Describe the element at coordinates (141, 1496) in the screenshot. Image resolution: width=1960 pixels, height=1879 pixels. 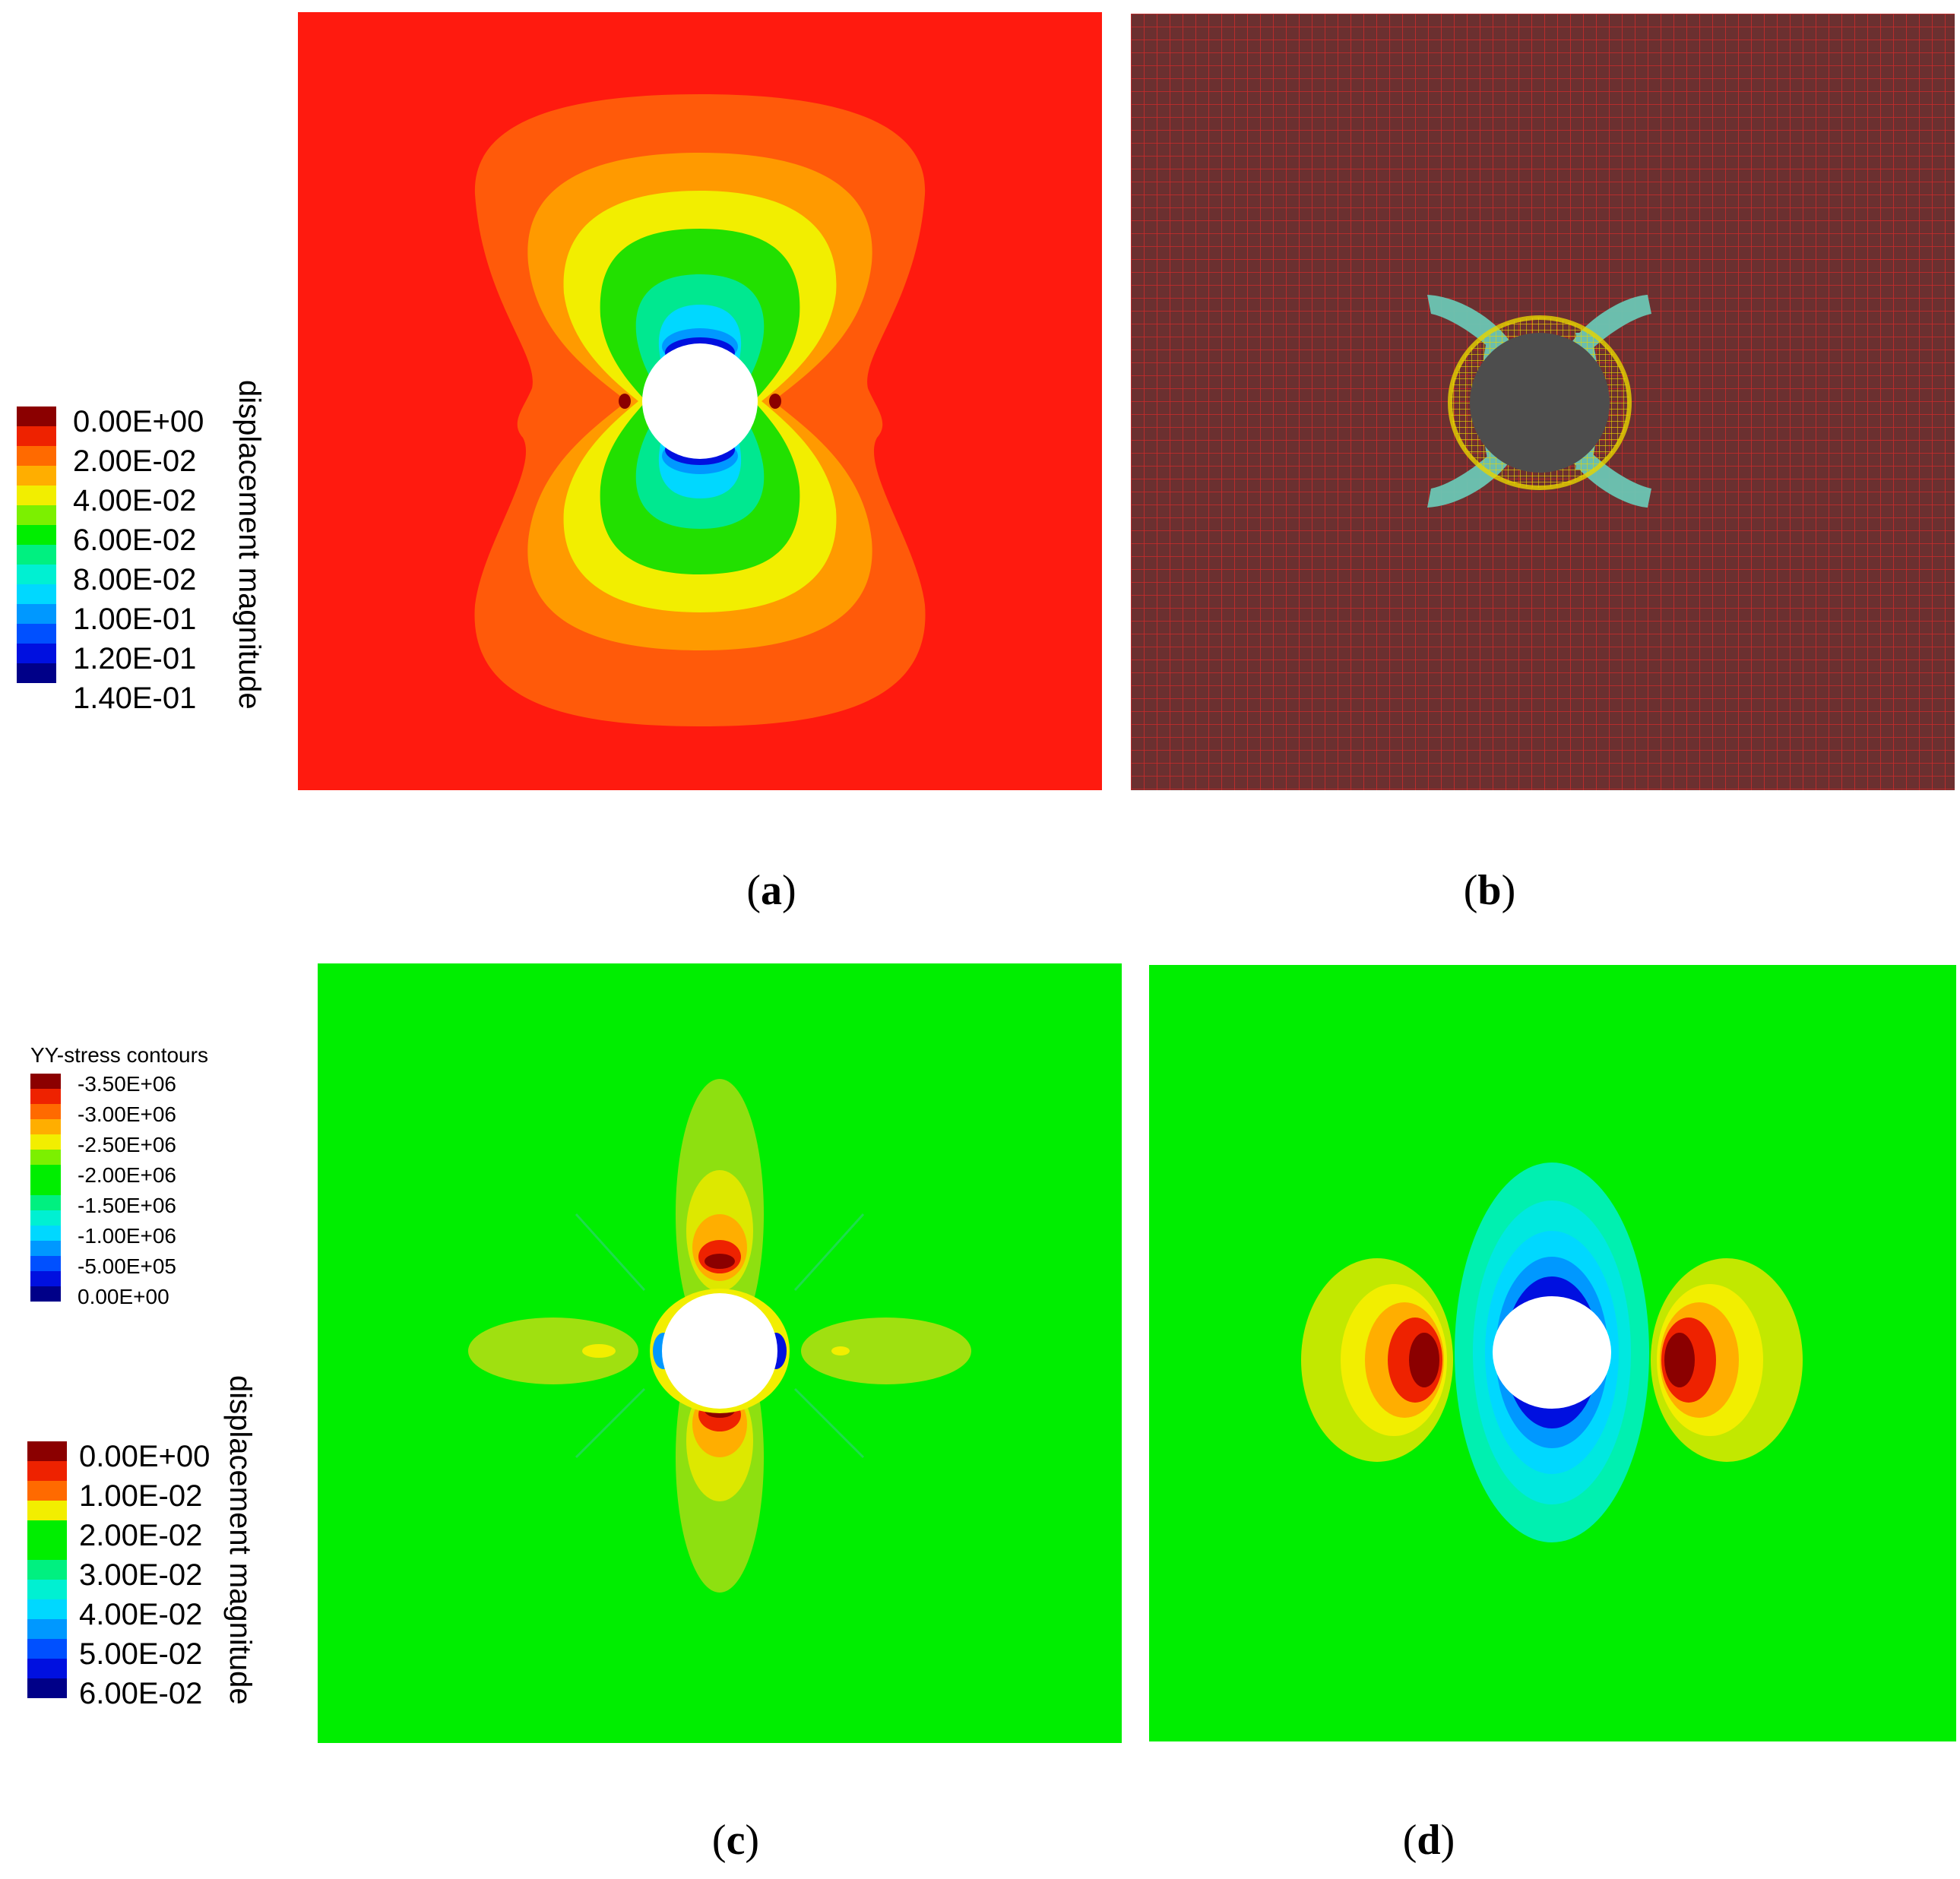
I see `legend-c-disp-tick: 1.00E-02` at that location.